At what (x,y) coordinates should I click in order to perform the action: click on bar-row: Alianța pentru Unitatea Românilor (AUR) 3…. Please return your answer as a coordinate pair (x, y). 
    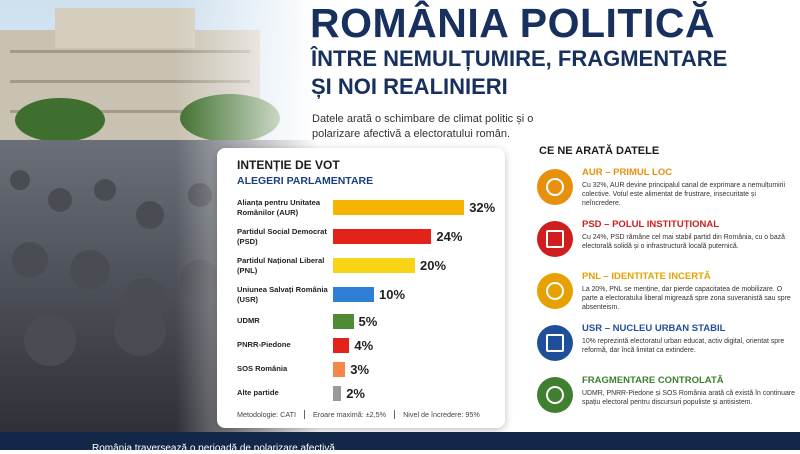
    Looking at the image, I should click on (367, 207).